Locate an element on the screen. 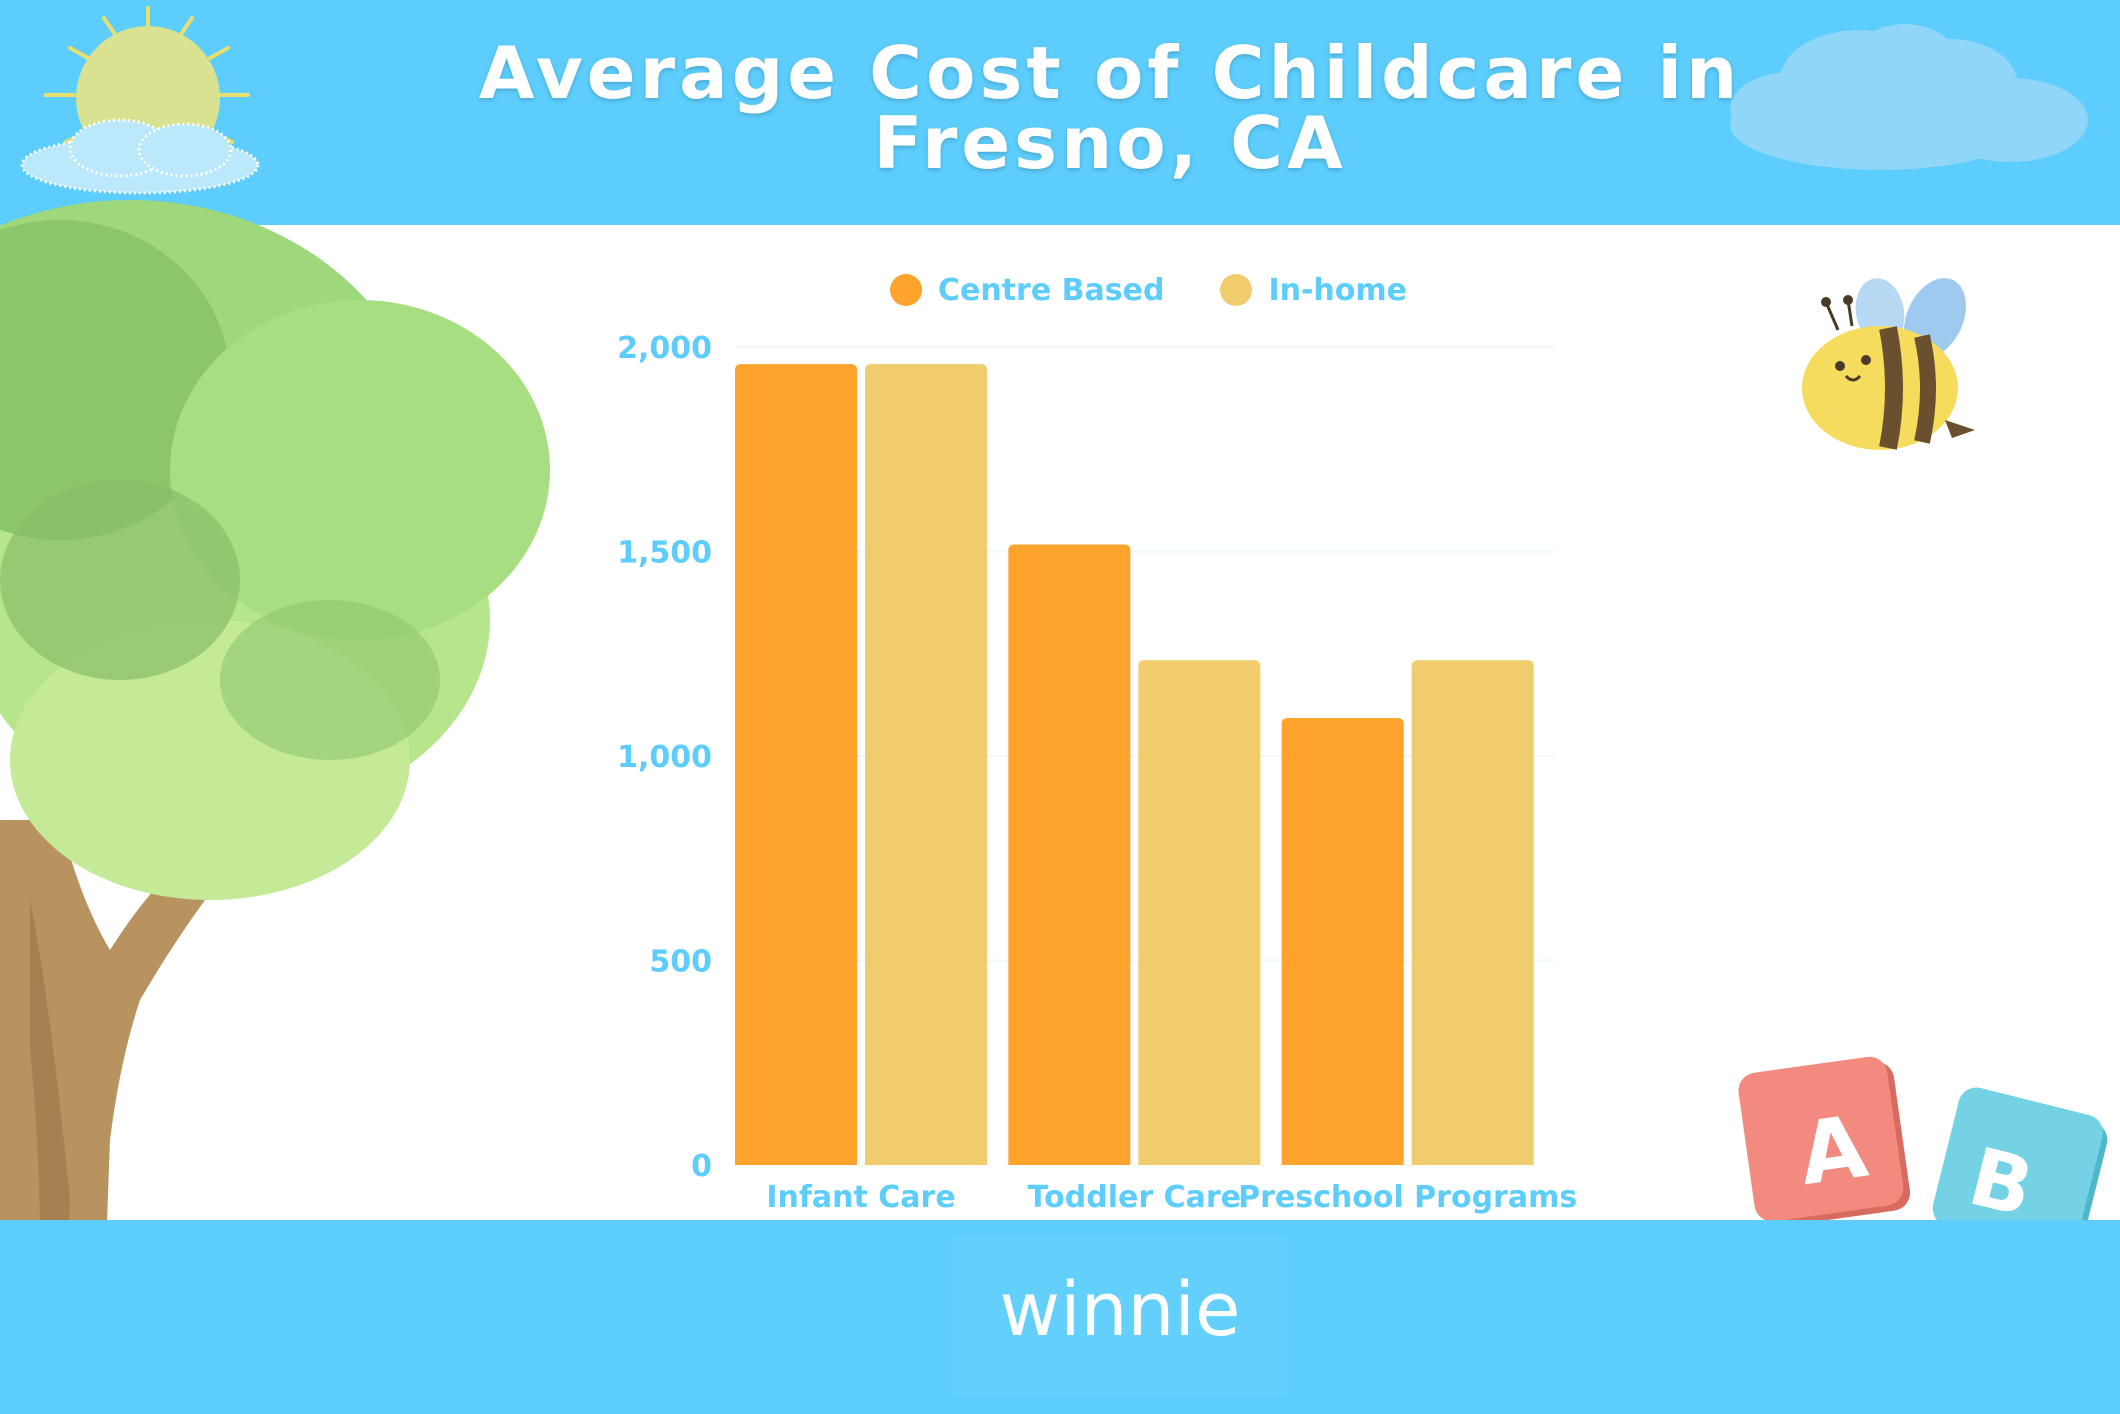 The width and height of the screenshot is (2120, 1414). legend-item-centre-based: Centre Based is located at coordinates (1027, 290).